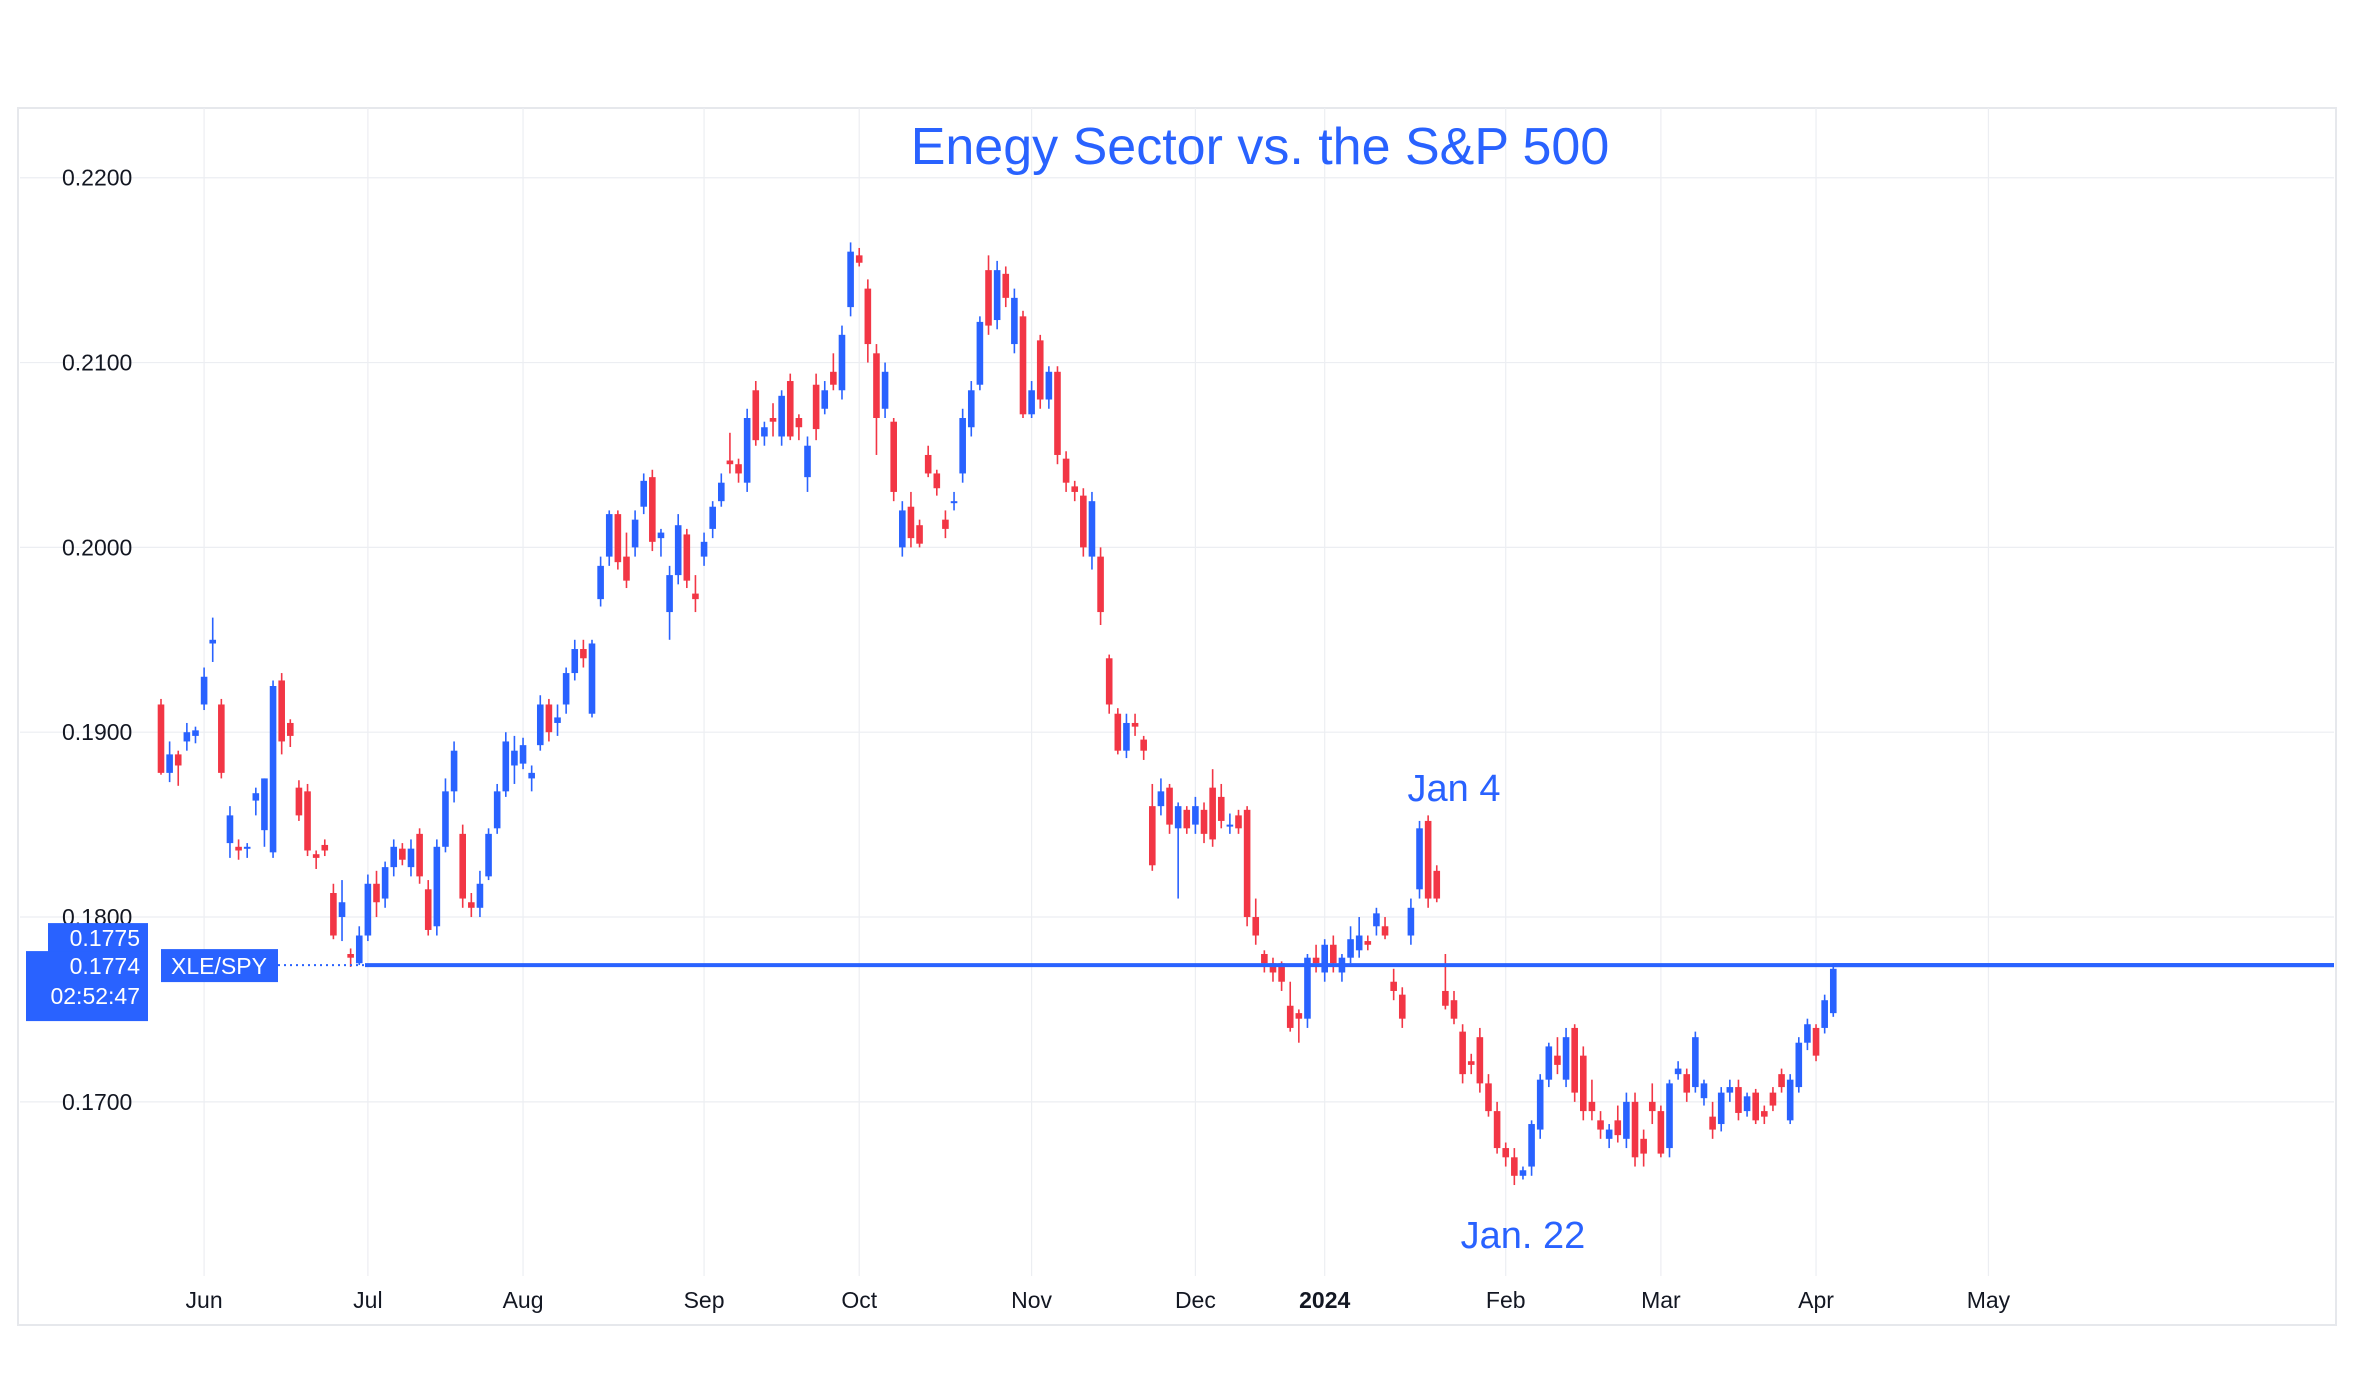 This screenshot has height=1396, width=2356. What do you see at coordinates (1989, 1300) in the screenshot?
I see `x-tick-label: May` at bounding box center [1989, 1300].